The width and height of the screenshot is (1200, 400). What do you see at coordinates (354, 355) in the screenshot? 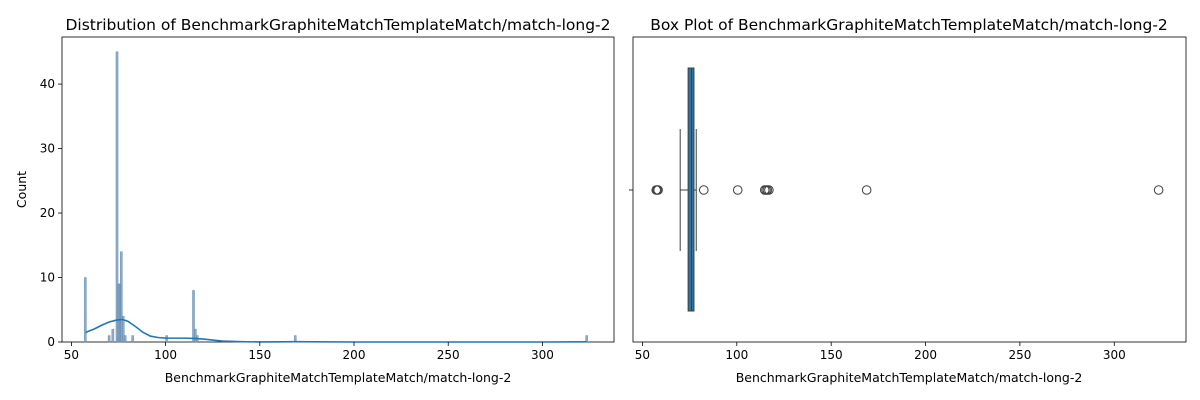
I see `histogram-x-tick-label: 200` at bounding box center [354, 355].